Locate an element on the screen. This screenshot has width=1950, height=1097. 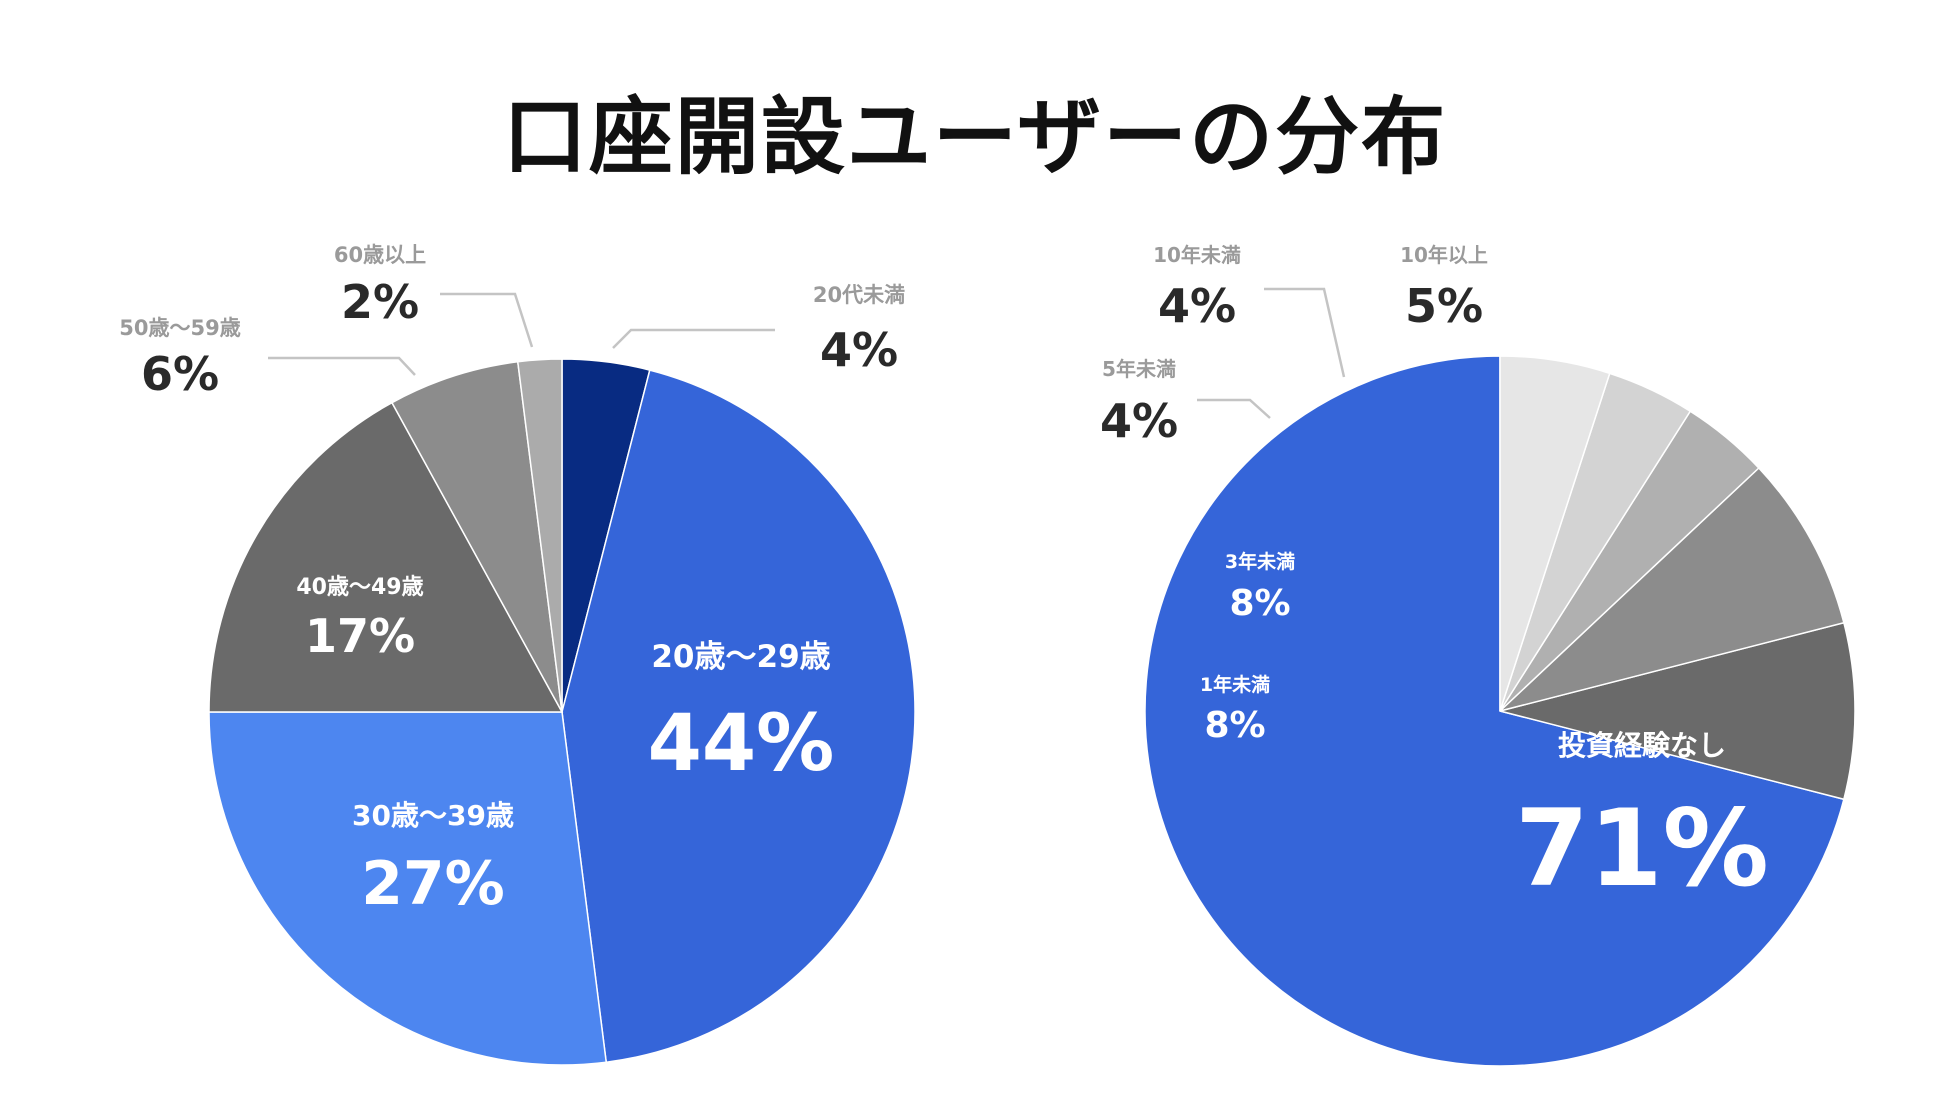
slice-value: 71% is located at coordinates (1642, 848).